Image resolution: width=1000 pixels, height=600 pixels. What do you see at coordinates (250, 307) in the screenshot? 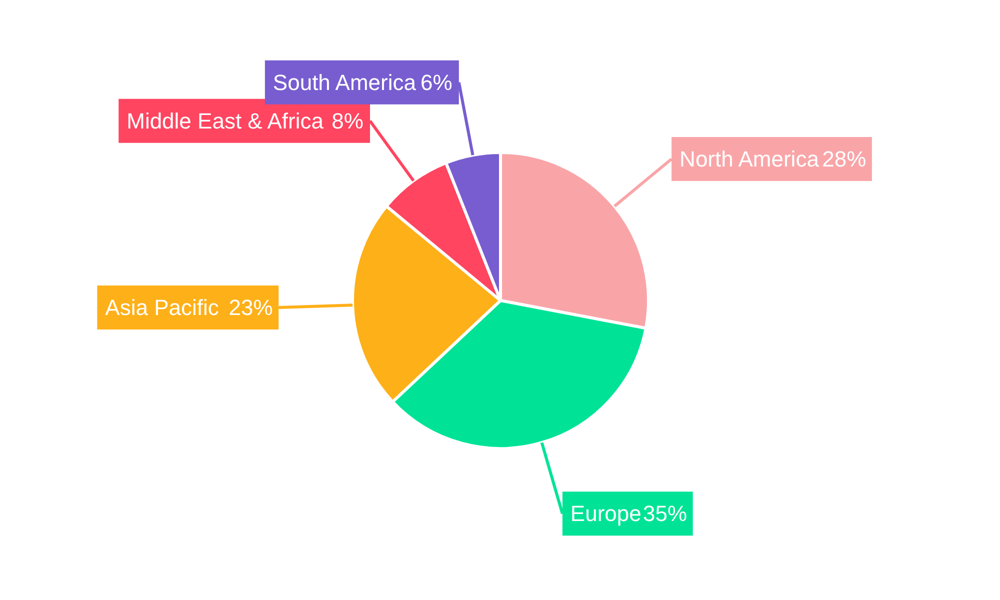
I see `data-label: 23%` at bounding box center [250, 307].